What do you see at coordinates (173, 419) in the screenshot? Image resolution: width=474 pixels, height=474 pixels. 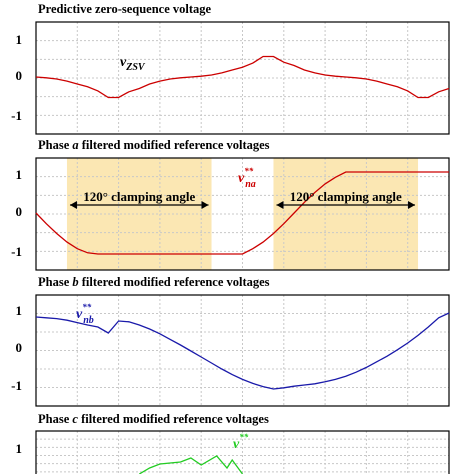 I see `panel-4-title-suffix: filtered modified reference voltages` at bounding box center [173, 419].